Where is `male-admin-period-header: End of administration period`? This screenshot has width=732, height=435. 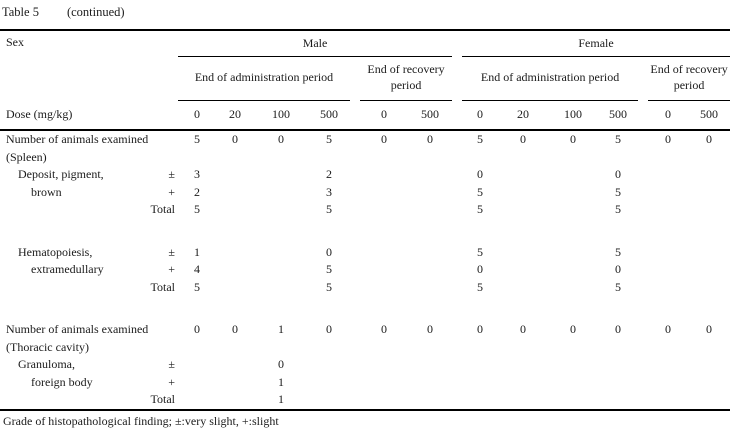 male-admin-period-header: End of administration period is located at coordinates (264, 78).